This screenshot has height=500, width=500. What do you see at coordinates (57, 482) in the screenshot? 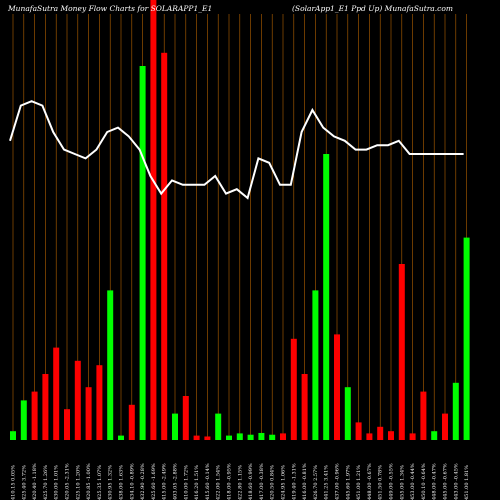
I see `x-tick-label: 430.00 1.01%` at bounding box center [57, 482].